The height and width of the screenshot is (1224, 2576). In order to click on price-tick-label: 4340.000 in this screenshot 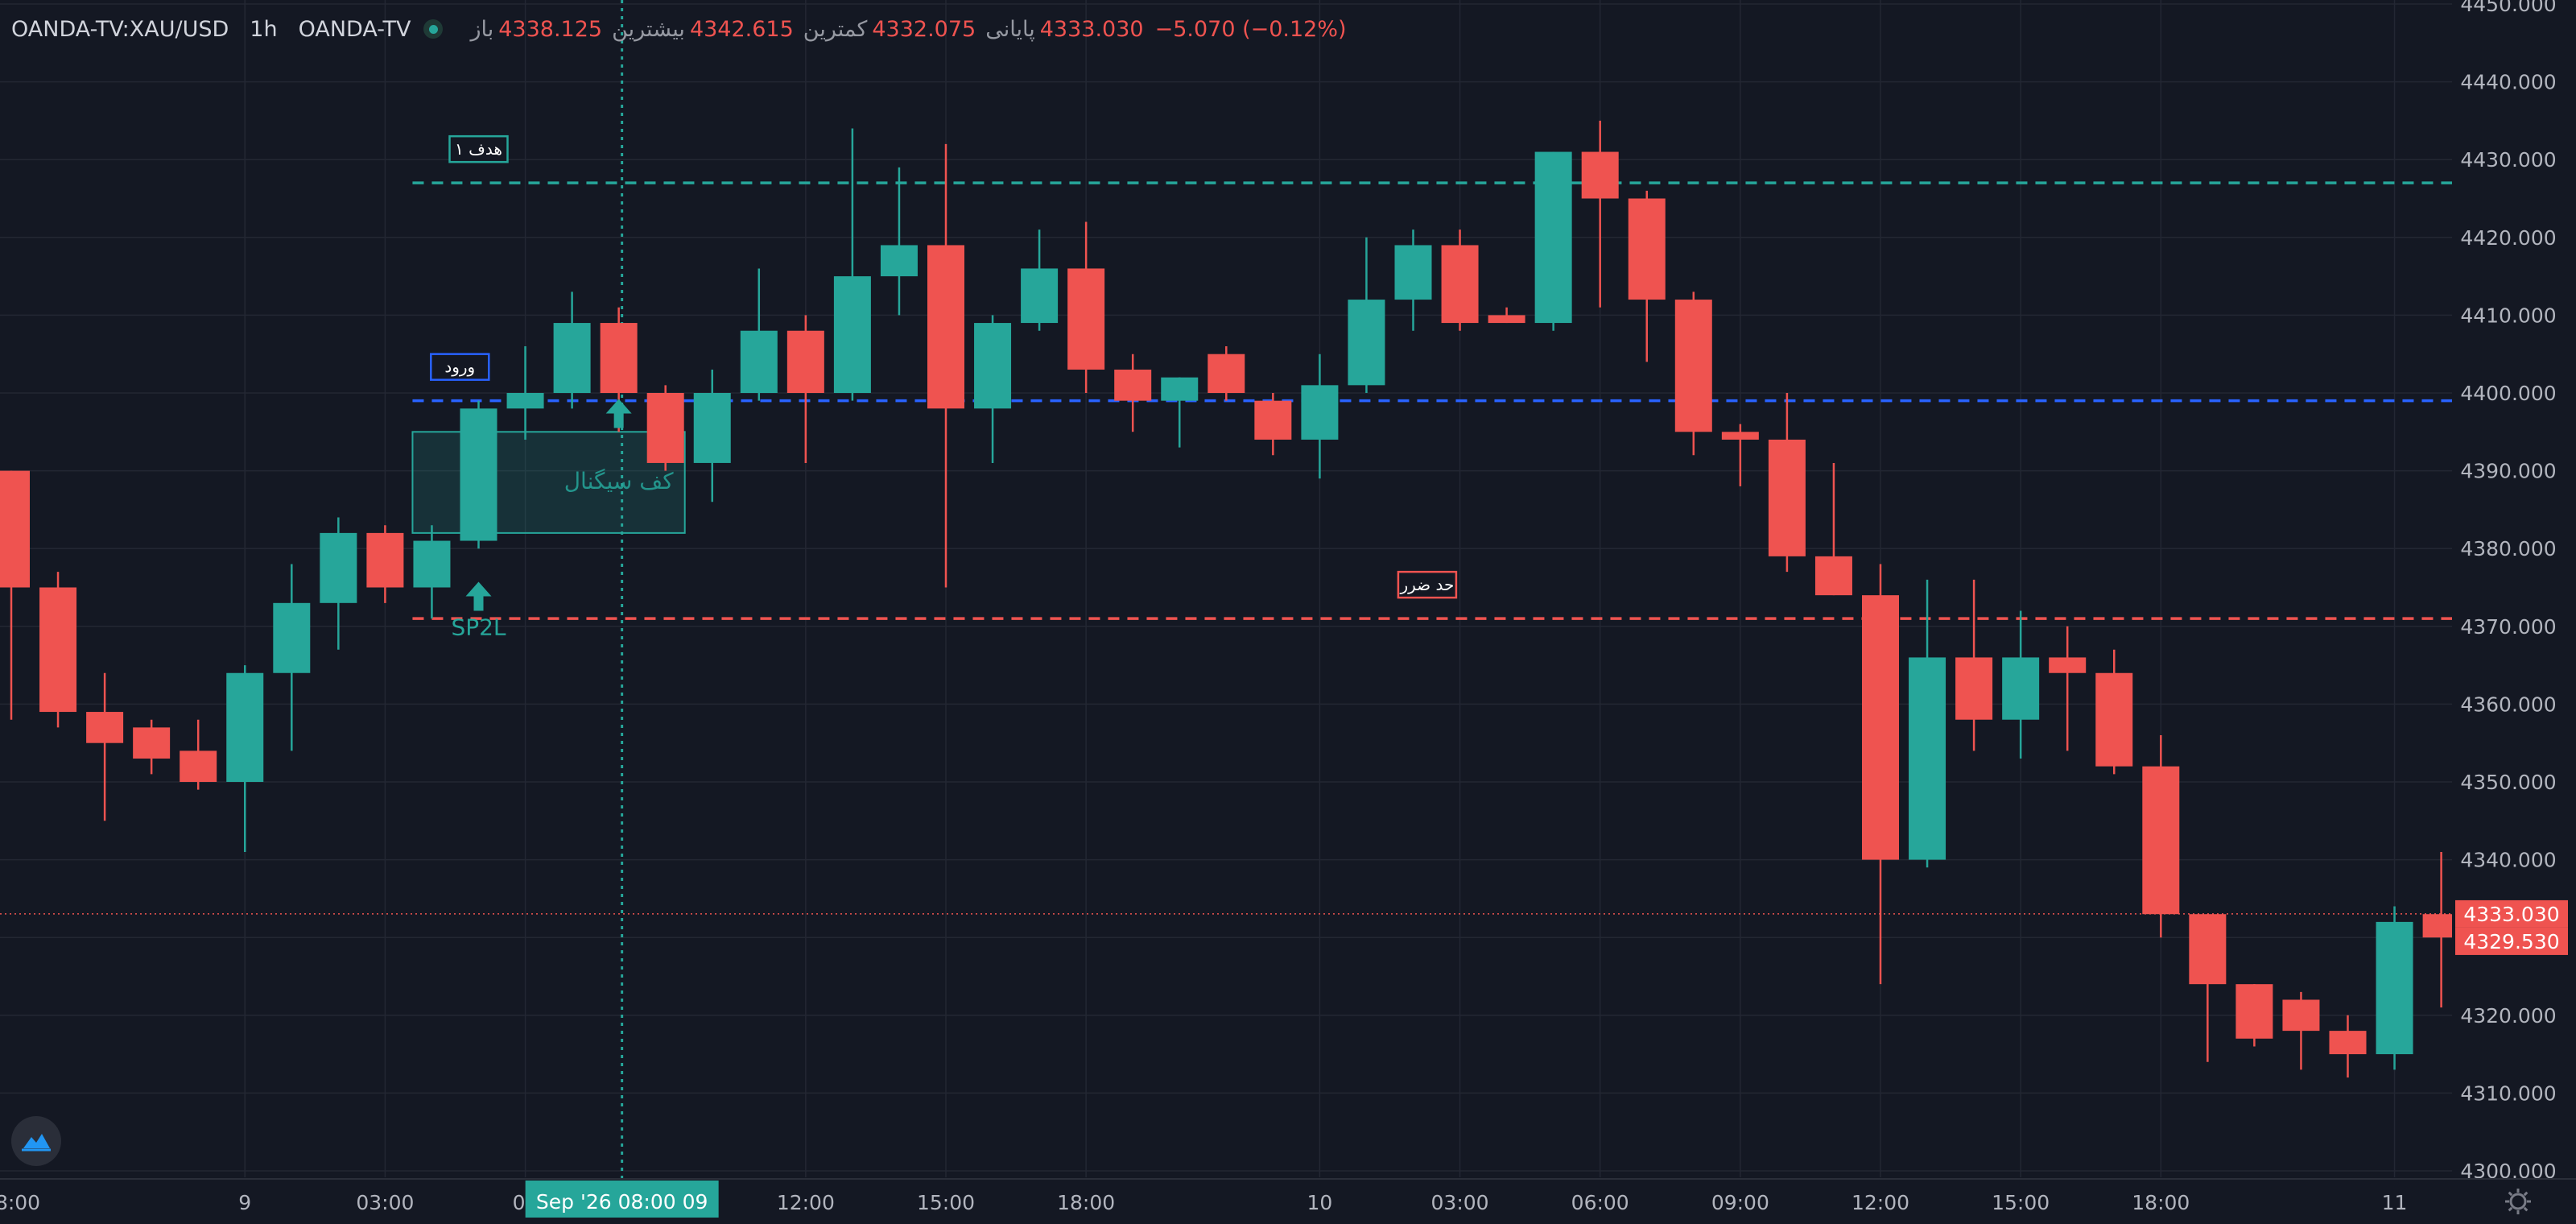, I will do `click(2508, 860)`.